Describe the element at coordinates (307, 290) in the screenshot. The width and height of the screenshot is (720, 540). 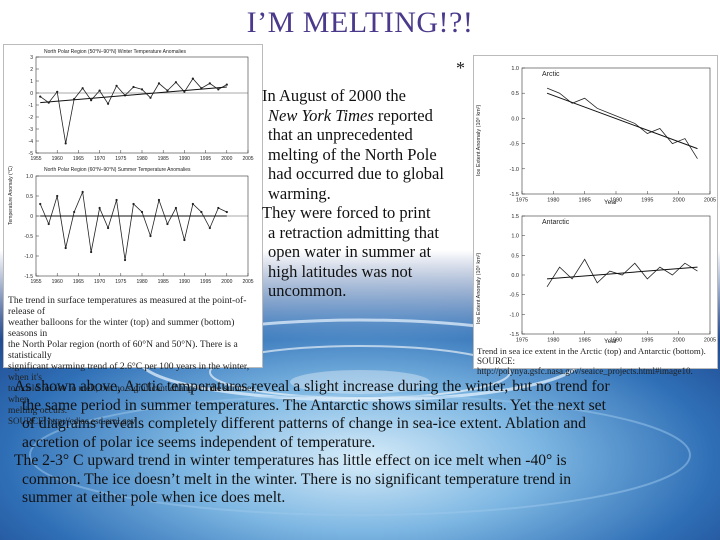
I see `note-line: uncommon.` at that location.